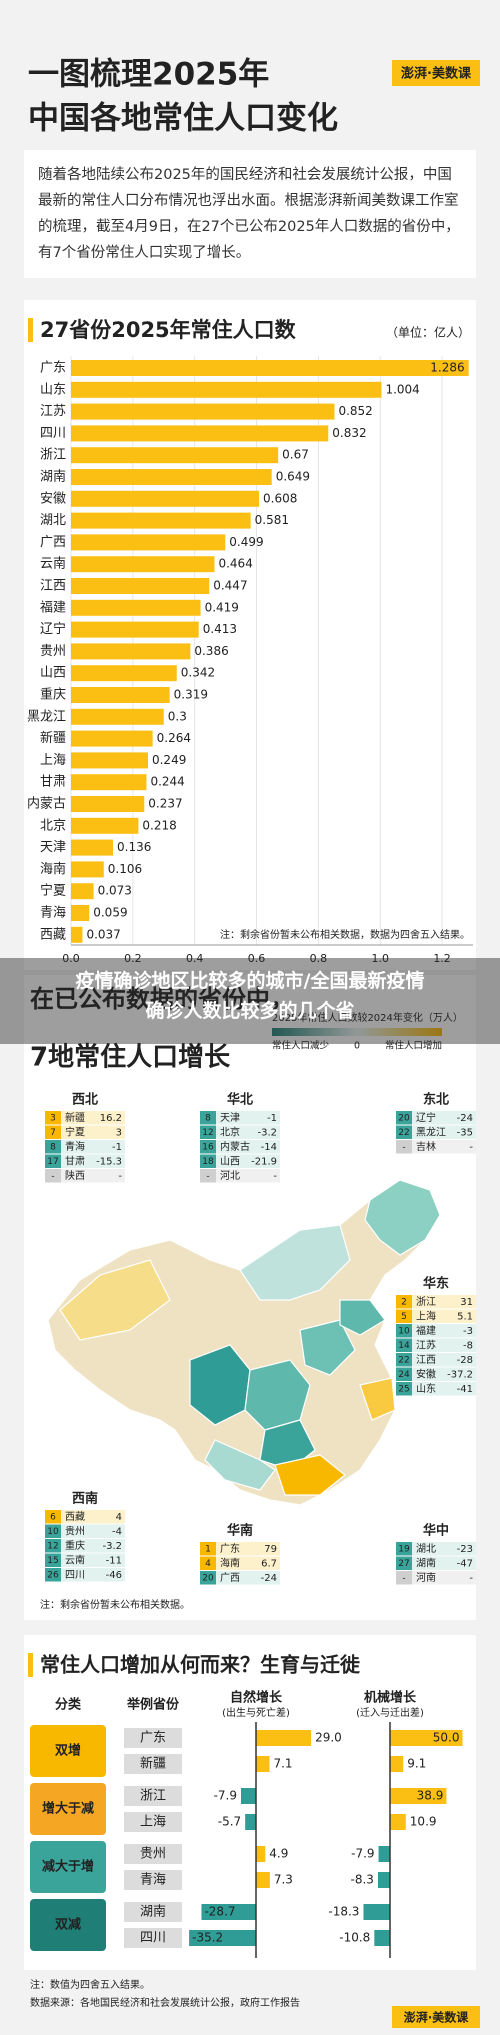  I want to click on value-label: 0.244, so click(167, 782).